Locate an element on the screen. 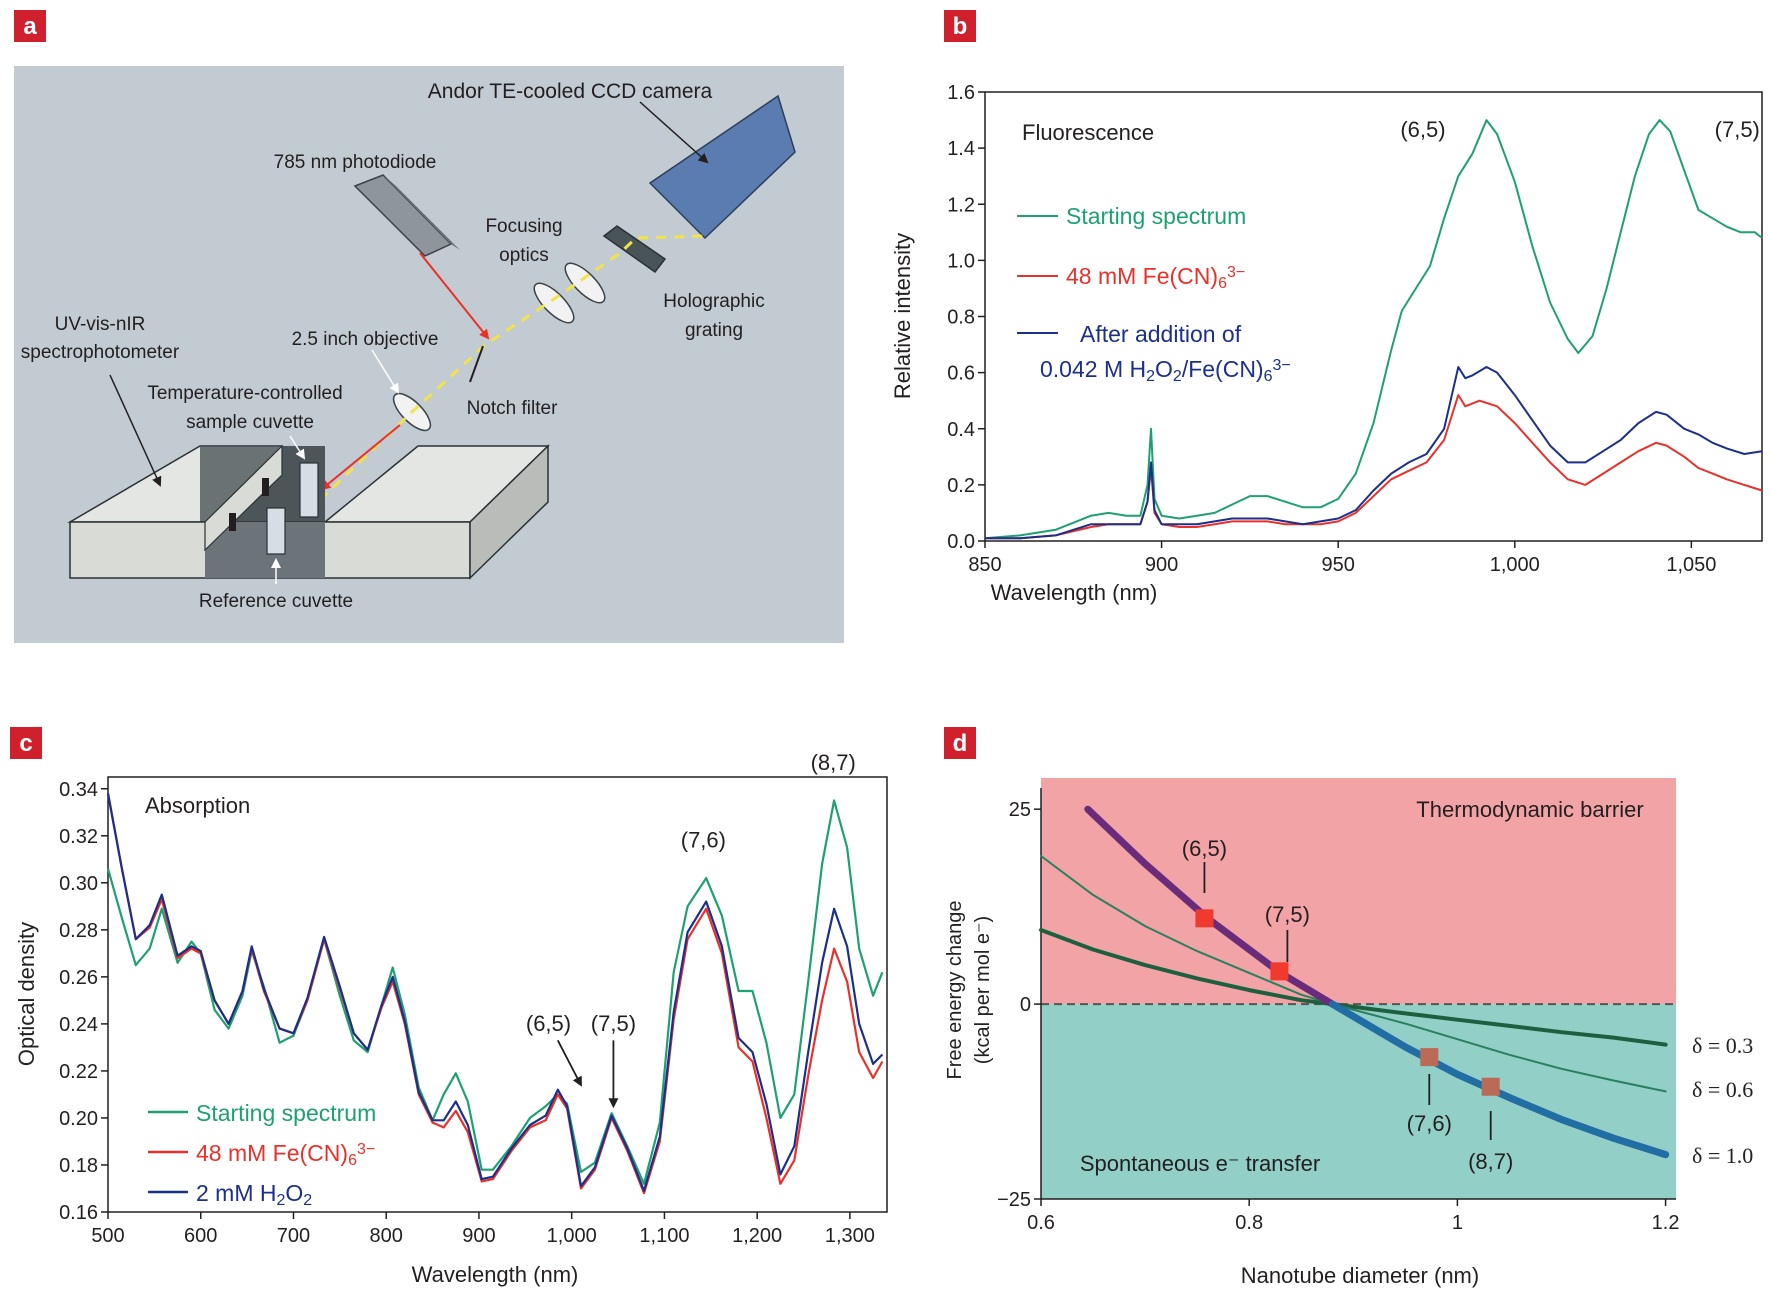 The image size is (1771, 1291). absorb-peak-label: (7,6) is located at coordinates (703, 840).